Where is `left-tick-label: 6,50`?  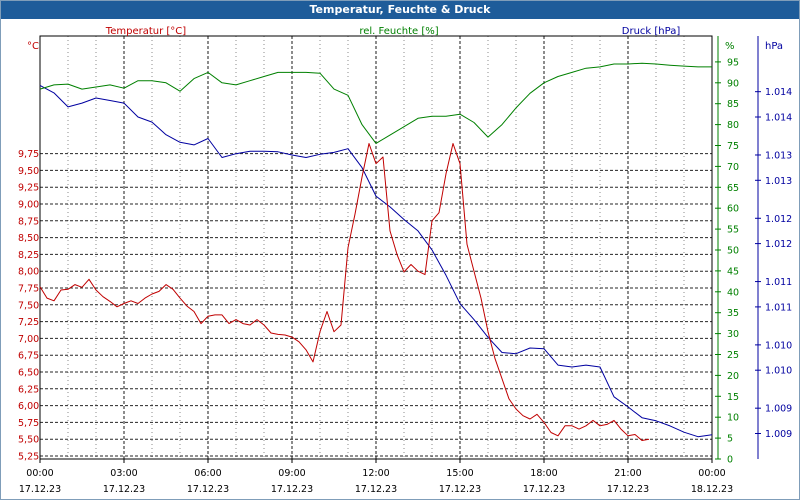
left-tick-label: 6,50 is located at coordinates (28, 373).